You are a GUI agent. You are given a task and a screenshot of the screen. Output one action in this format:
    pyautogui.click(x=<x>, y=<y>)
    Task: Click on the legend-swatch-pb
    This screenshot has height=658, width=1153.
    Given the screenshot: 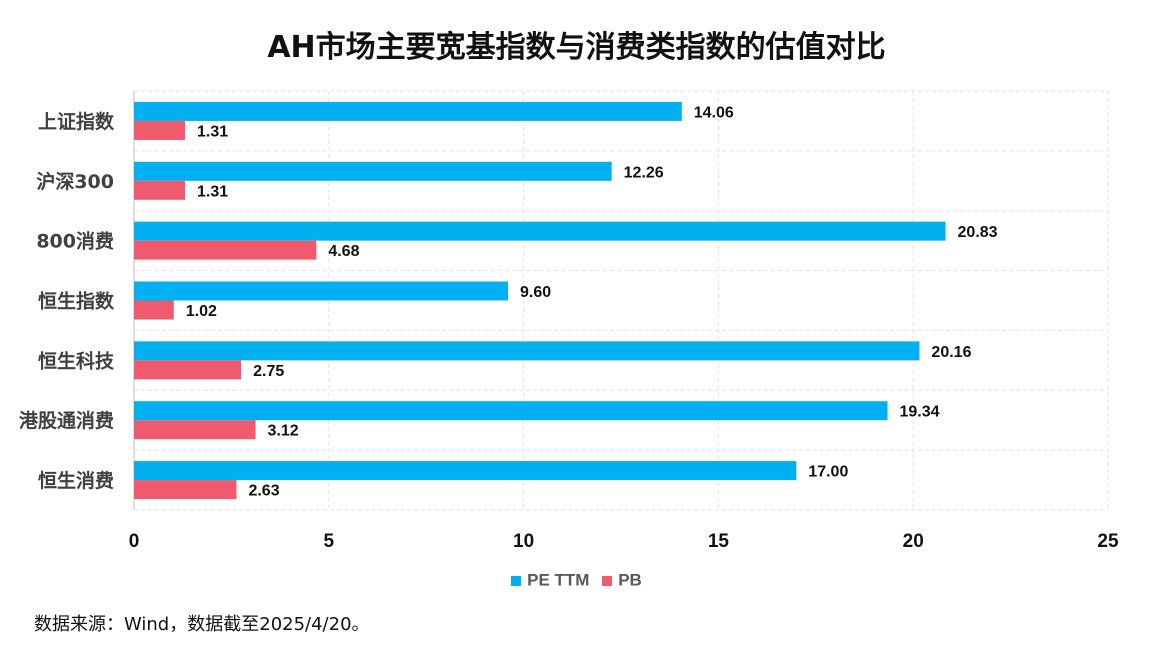 What is the action you would take?
    pyautogui.click(x=607, y=580)
    